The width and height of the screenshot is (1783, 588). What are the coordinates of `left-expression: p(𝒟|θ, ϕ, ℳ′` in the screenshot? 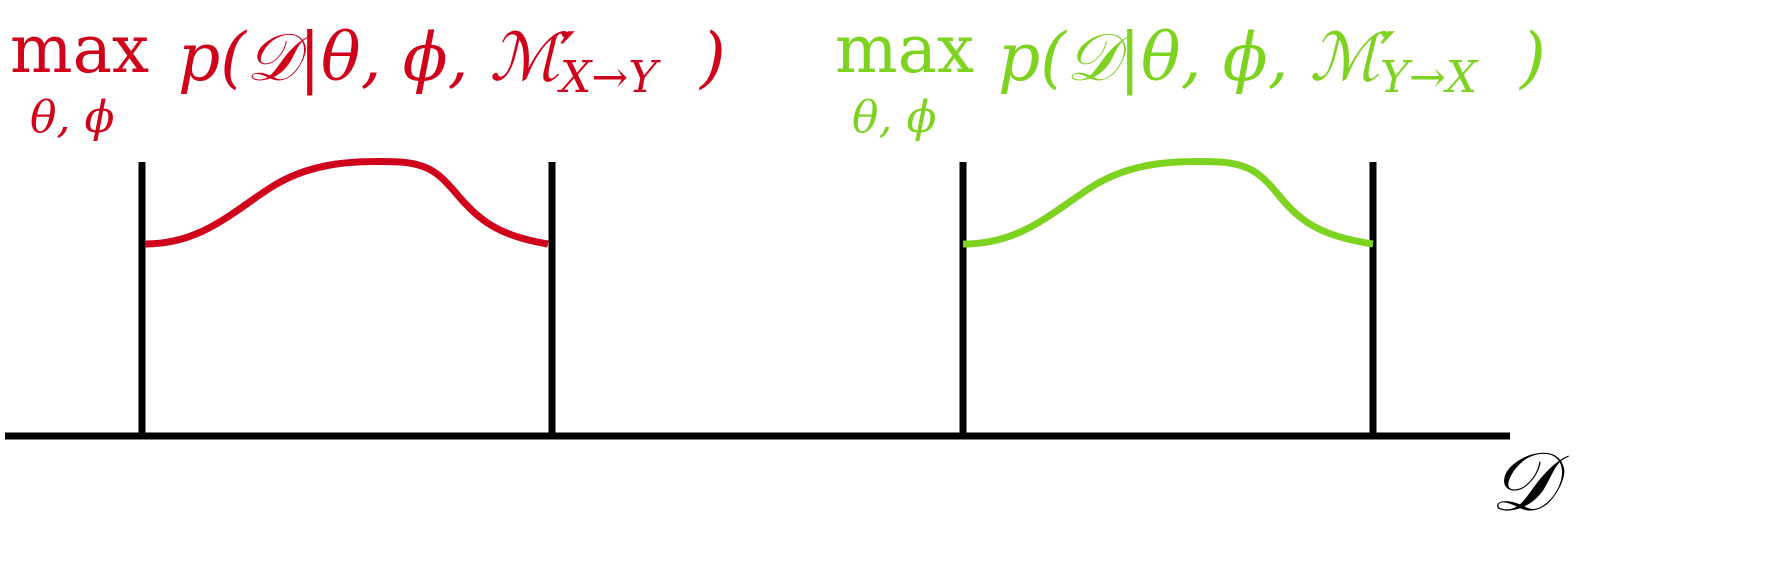 It's located at (376, 57).